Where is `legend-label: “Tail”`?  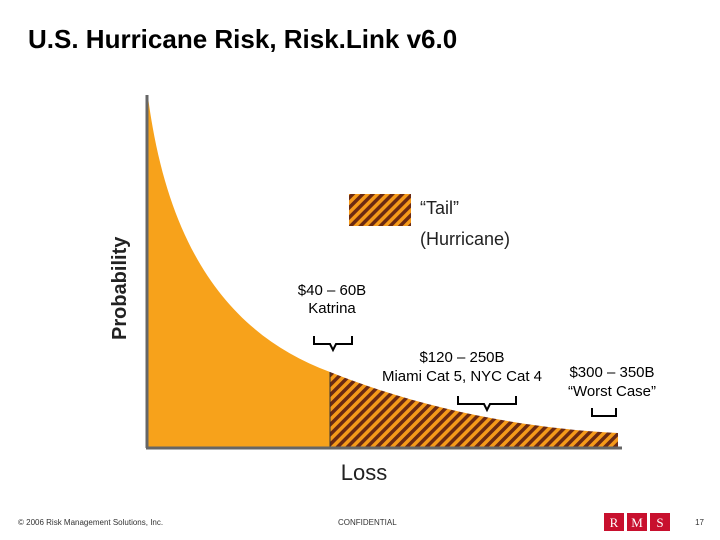 legend-label: “Tail” is located at coordinates (439, 208).